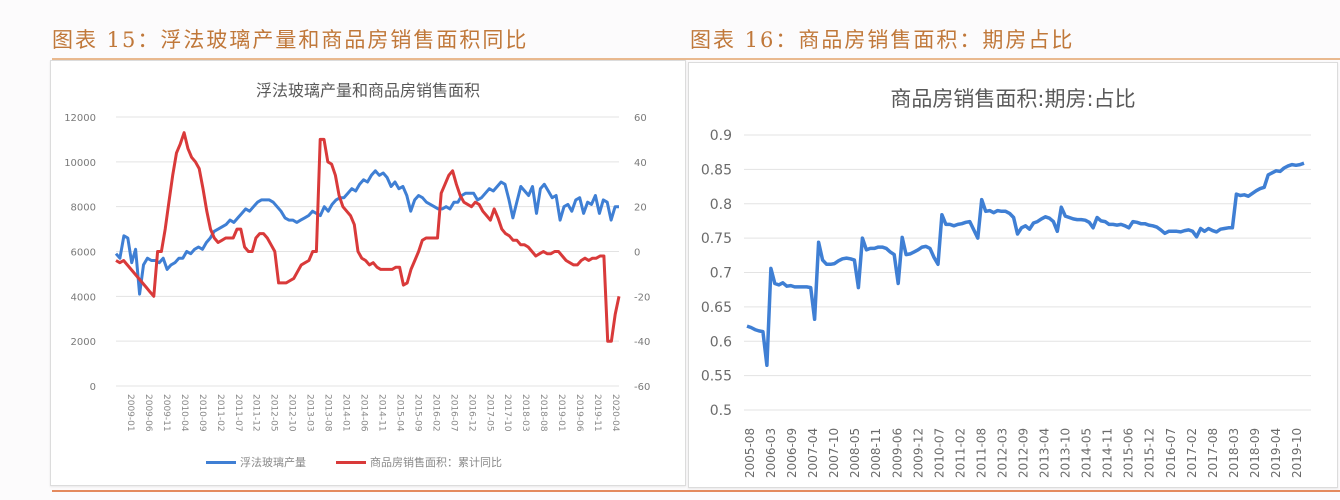 Image resolution: width=1340 pixels, height=500 pixels. I want to click on y-tick: 0.65, so click(716, 308).